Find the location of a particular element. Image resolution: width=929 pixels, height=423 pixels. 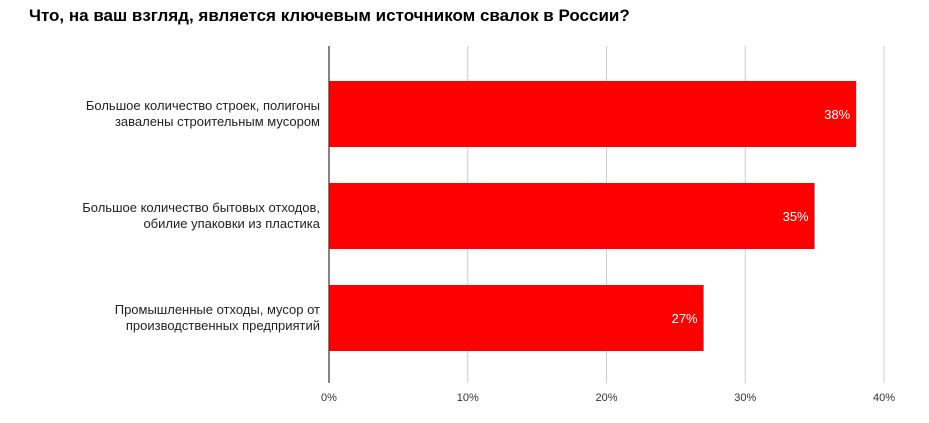

x-tick-label: 30% is located at coordinates (745, 398).